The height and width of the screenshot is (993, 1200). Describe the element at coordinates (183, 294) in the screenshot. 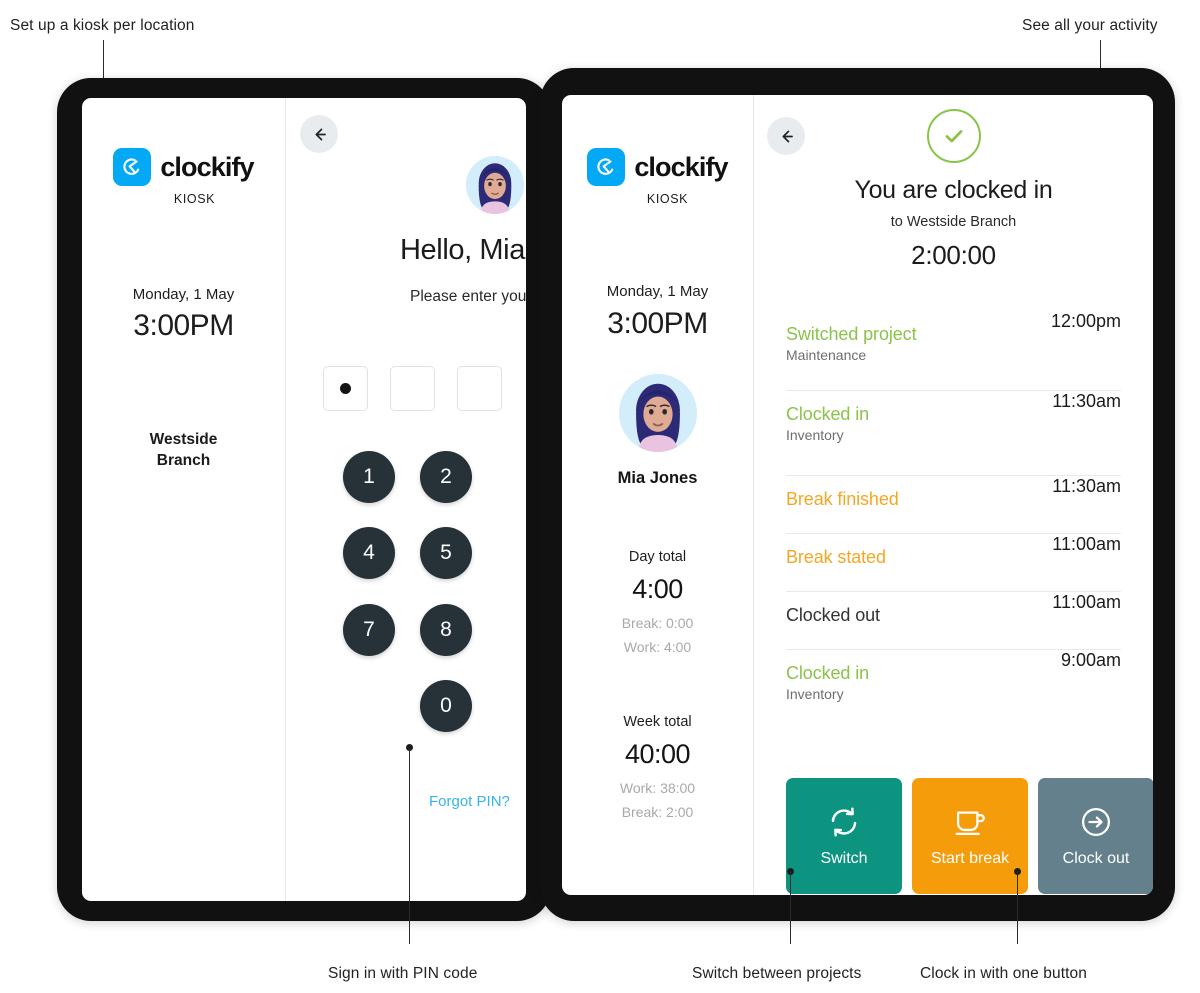

I see `device-one-date: Monday, 1 May` at that location.